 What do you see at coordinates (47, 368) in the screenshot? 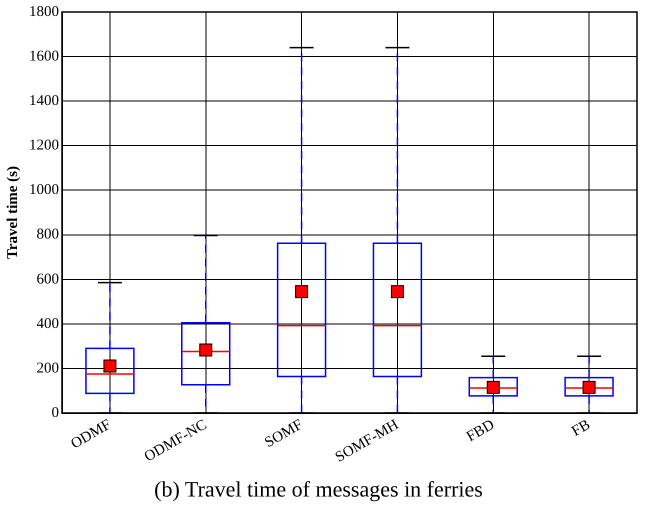
I see `y-tick-label: 200` at bounding box center [47, 368].